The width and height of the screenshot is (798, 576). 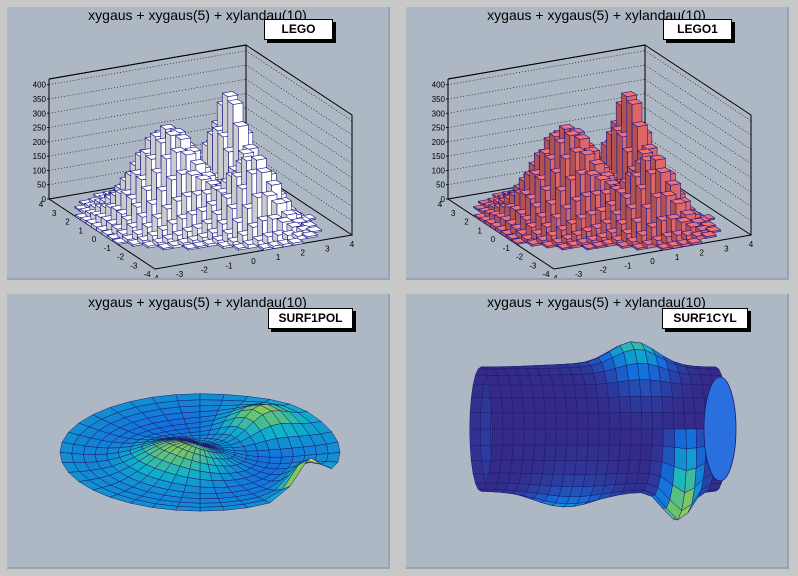 What do you see at coordinates (108, 248) in the screenshot?
I see `y-tick-label: -1` at bounding box center [108, 248].